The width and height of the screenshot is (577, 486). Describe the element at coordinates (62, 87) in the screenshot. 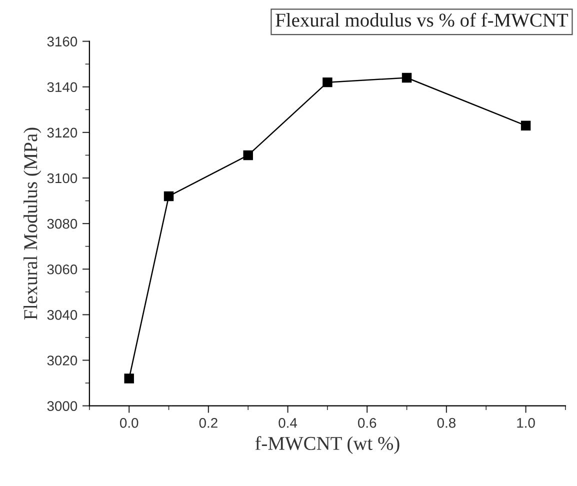

I see `y-tick-label: 3140` at that location.